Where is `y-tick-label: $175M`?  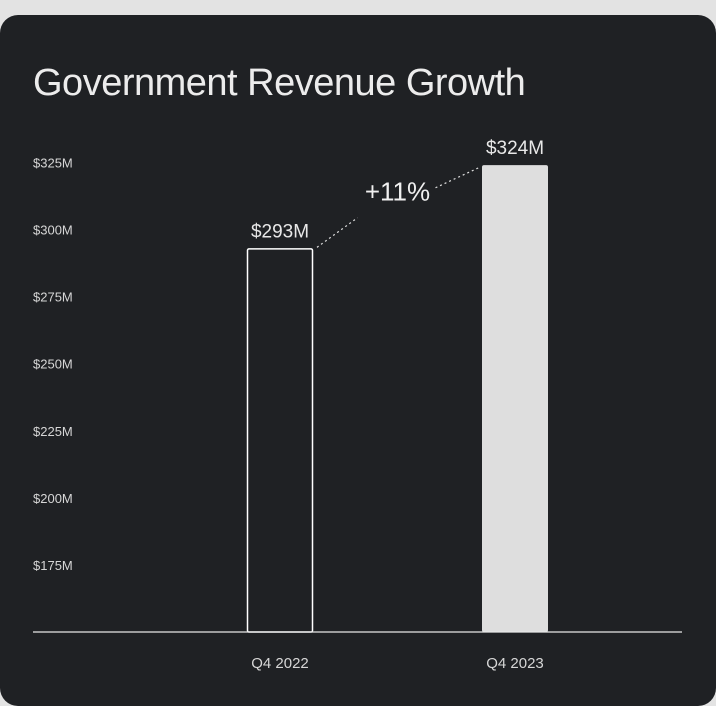 y-tick-label: $175M is located at coordinates (53, 565).